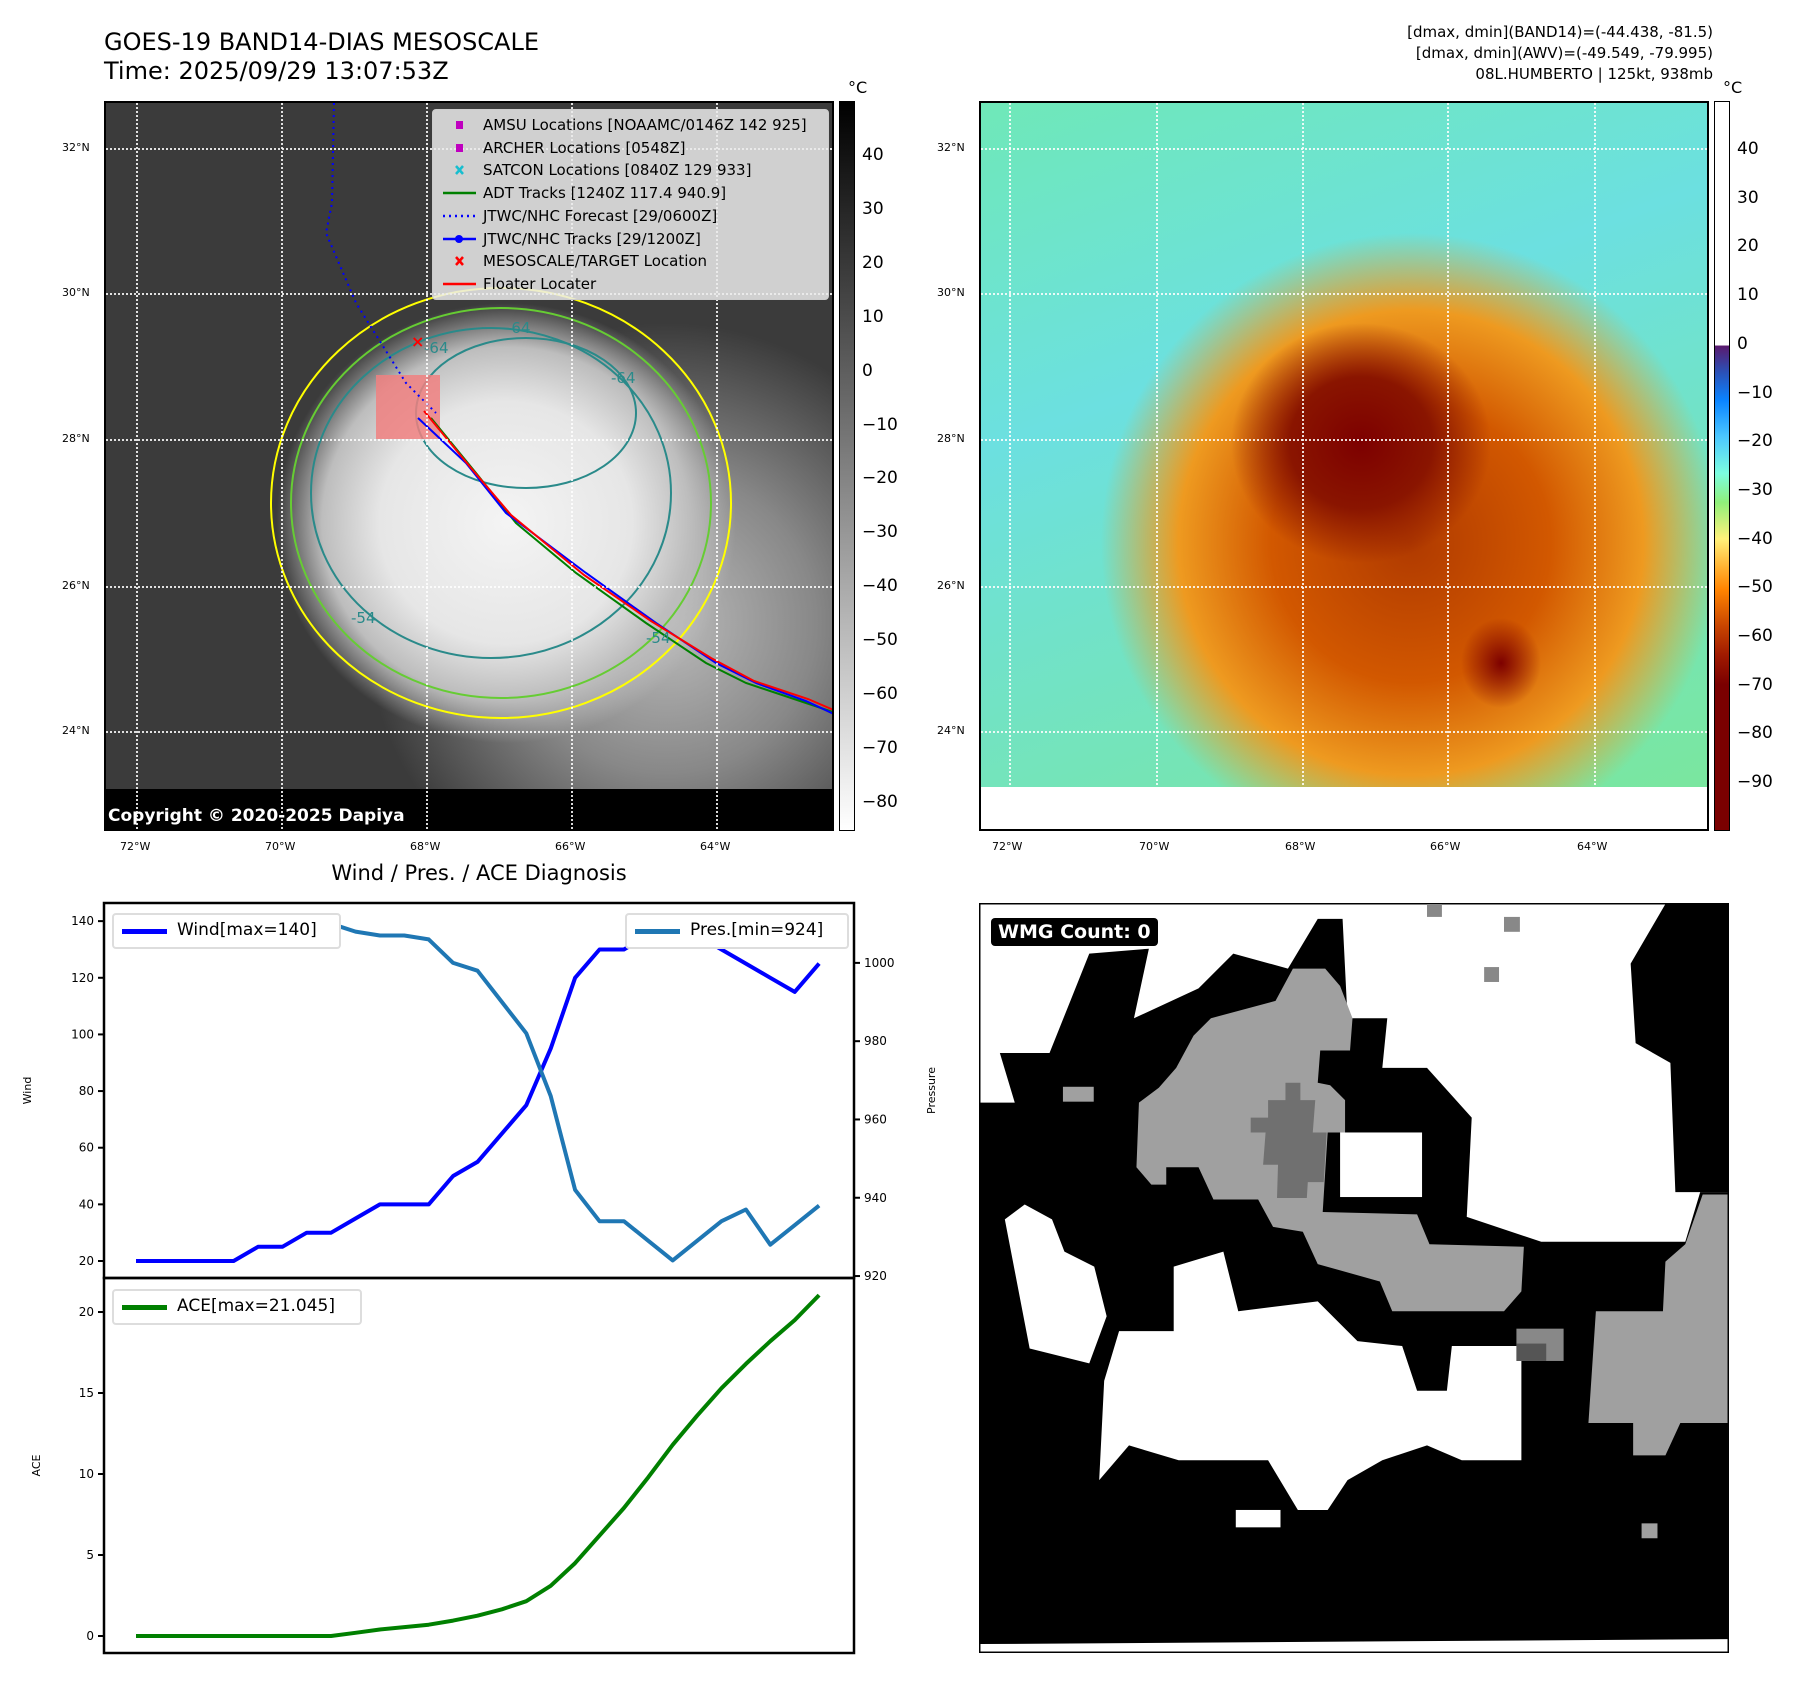 This screenshot has height=1690, width=1797. Describe the element at coordinates (1755, 782) in the screenshot. I see `colorbar-tick-label: −90` at that location.